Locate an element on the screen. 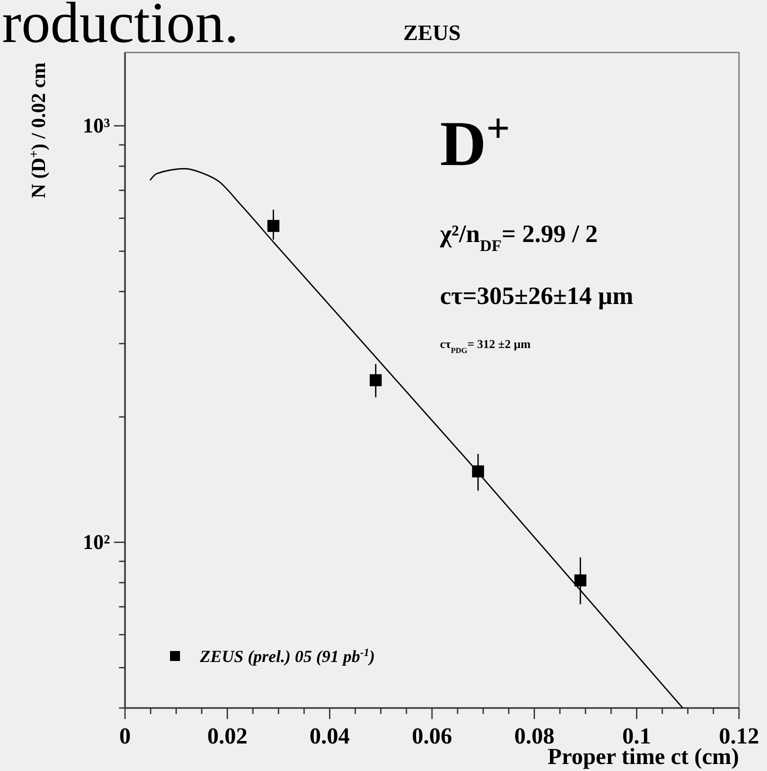 This screenshot has width=767, height=771. chart-title: ZEUS is located at coordinates (432, 32).